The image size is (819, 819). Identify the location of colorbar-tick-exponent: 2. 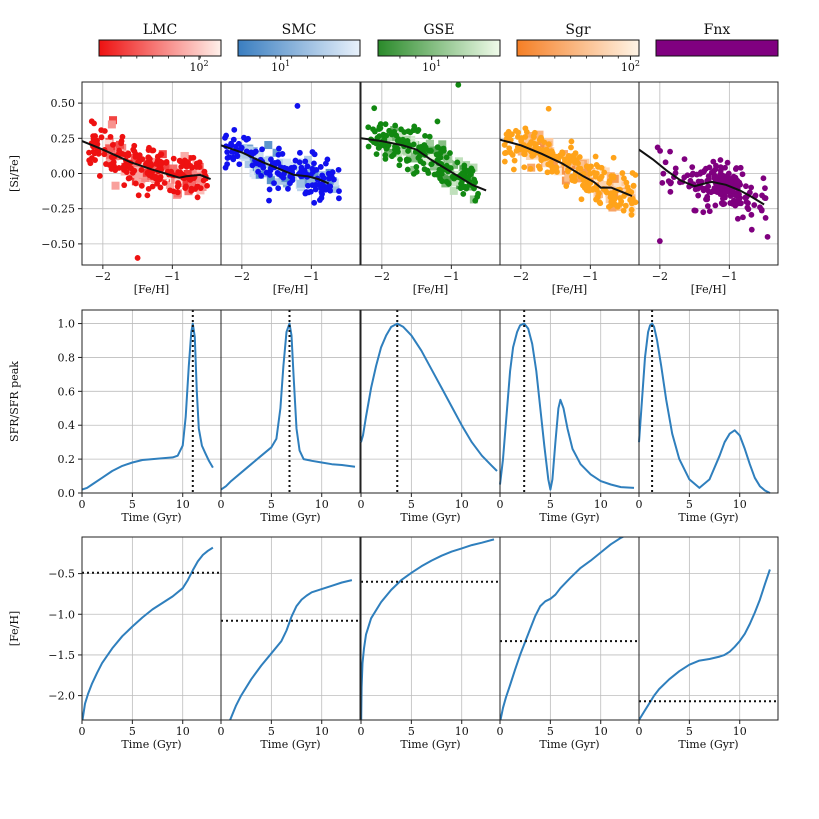
(205, 63).